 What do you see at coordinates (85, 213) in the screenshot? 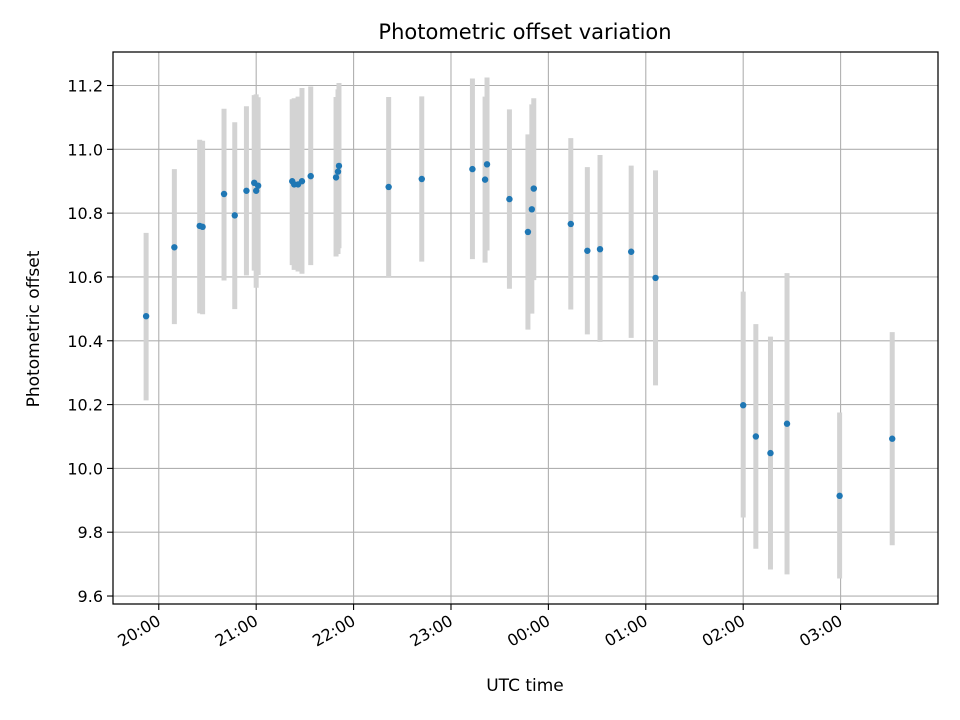
I see `y-tick-label: 10.8` at bounding box center [85, 213].